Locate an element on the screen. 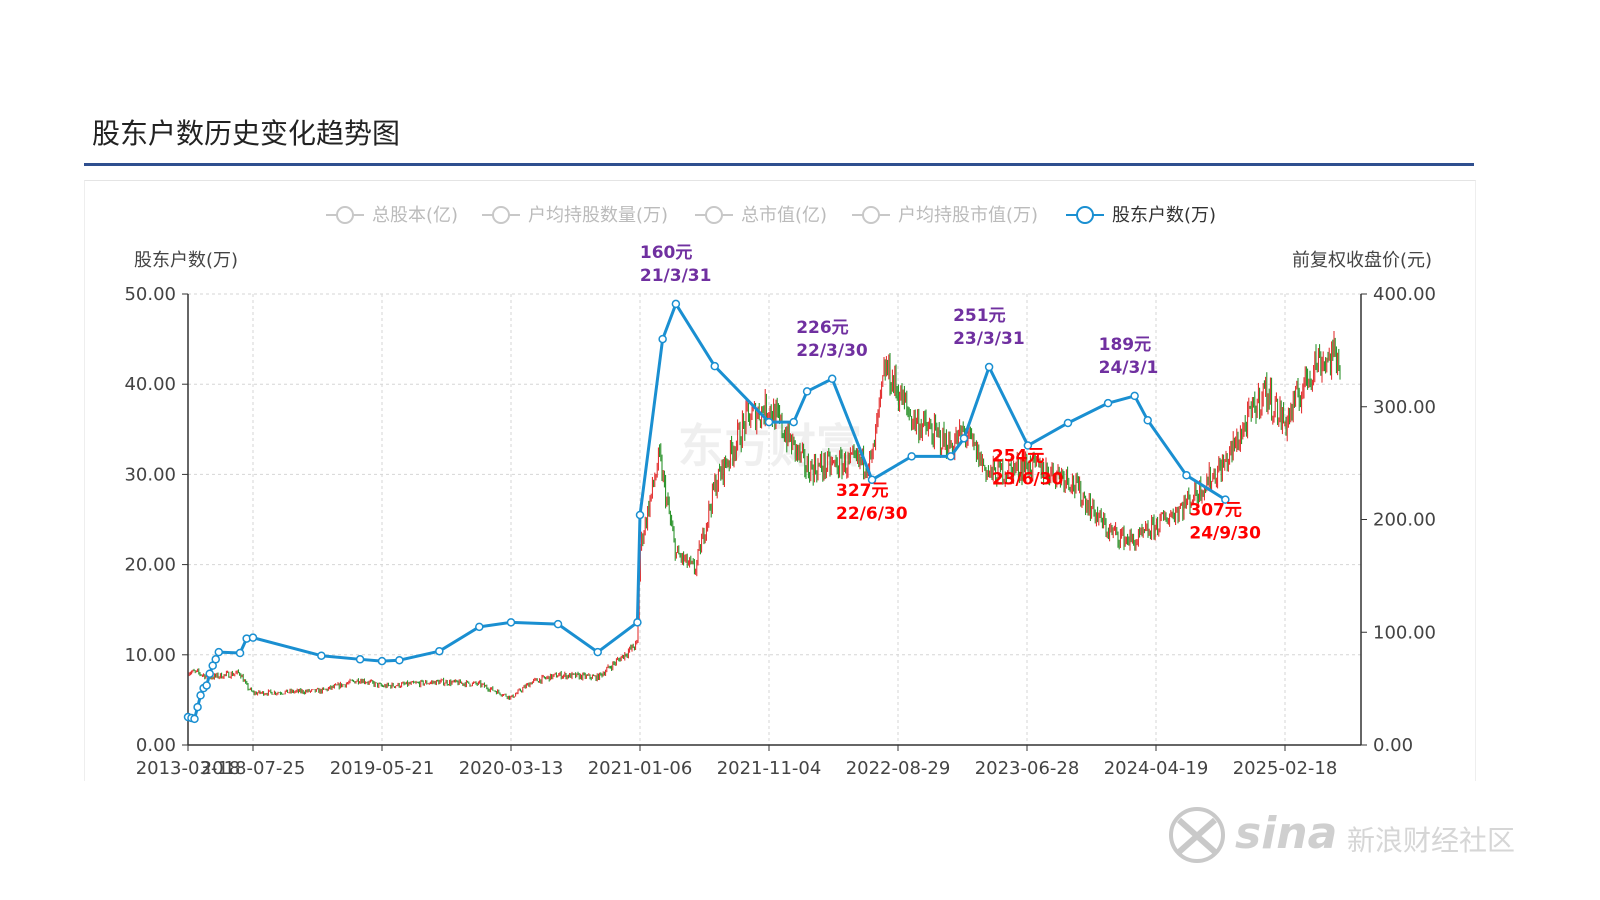 Image resolution: width=1600 pixels, height=900 pixels. sina-community-label: 新浪财经社区 is located at coordinates (1431, 840).